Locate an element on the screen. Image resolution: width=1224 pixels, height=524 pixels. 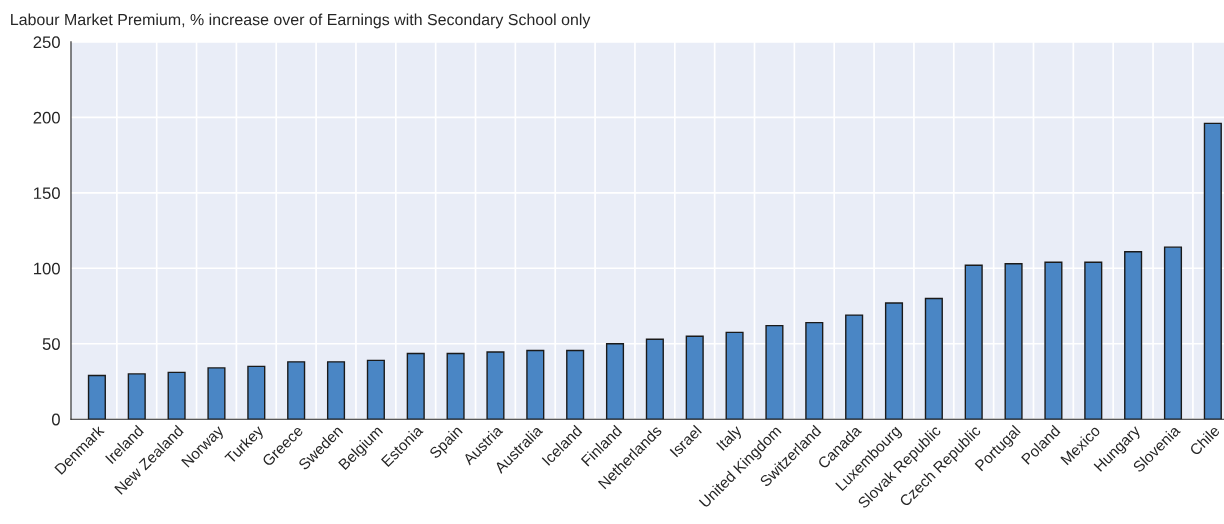
chart-title: Labour Market Premium, % increase over of Earnings with Secondary School only is located at coordinates (301, 21).